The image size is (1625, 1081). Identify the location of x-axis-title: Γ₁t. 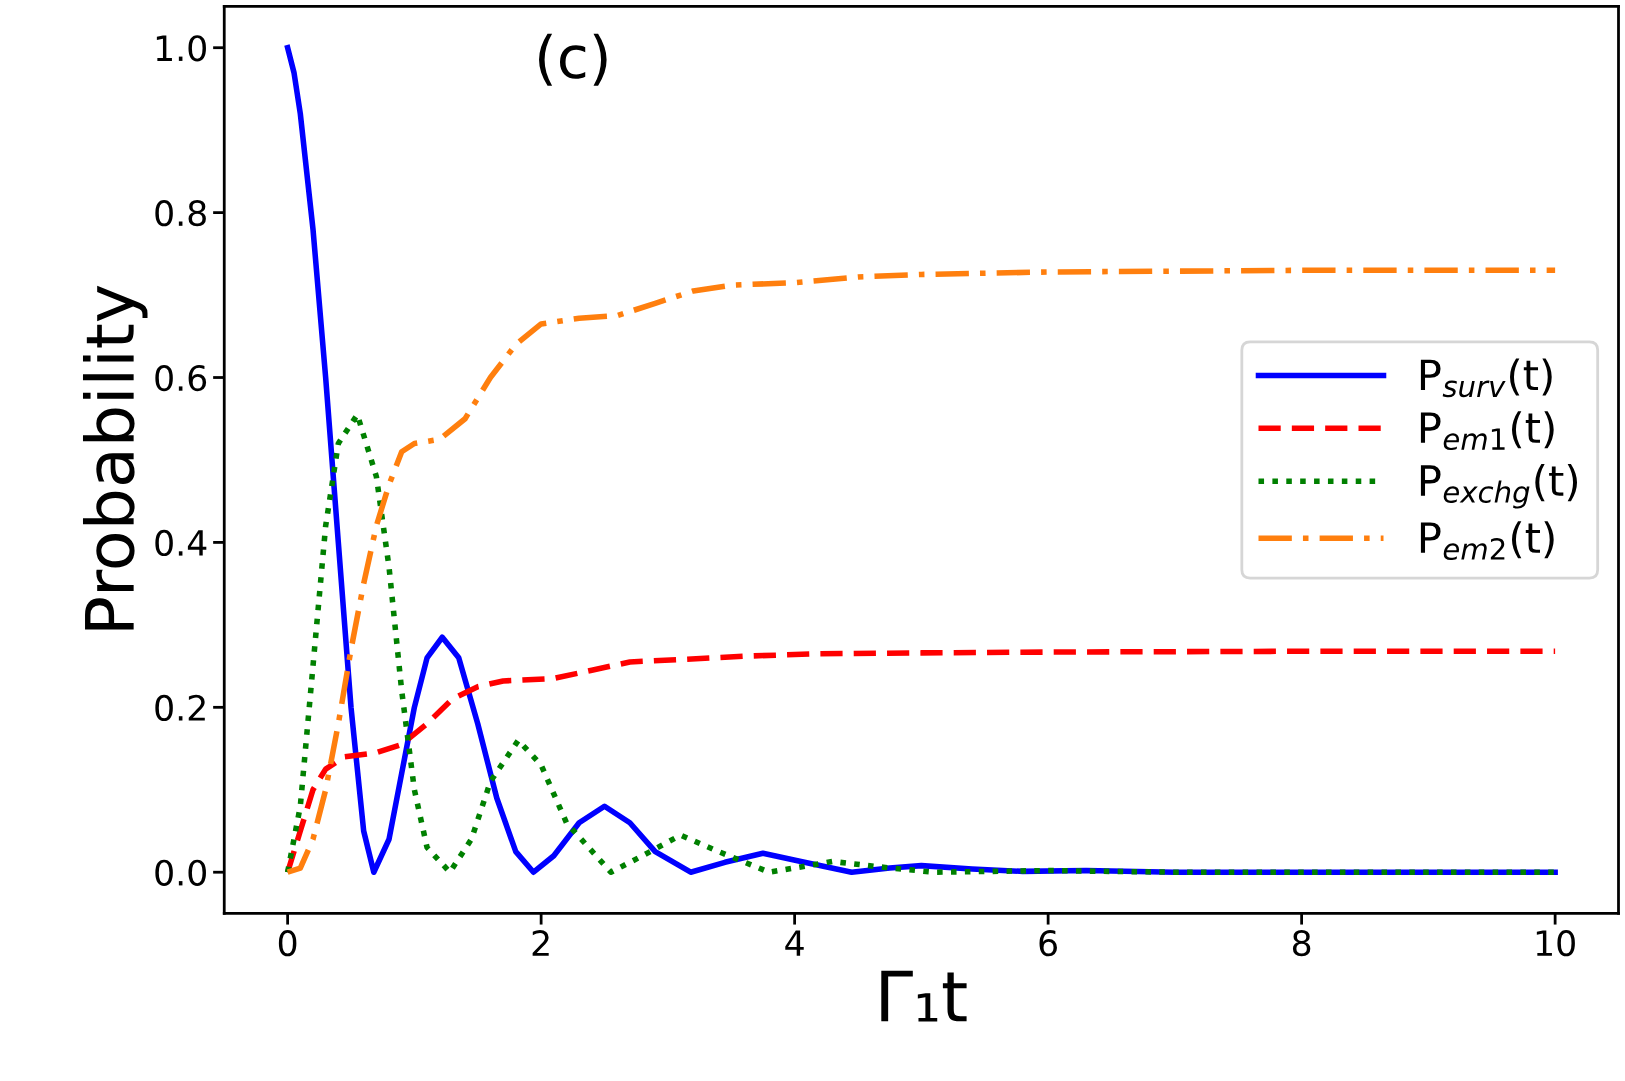
(924, 996).